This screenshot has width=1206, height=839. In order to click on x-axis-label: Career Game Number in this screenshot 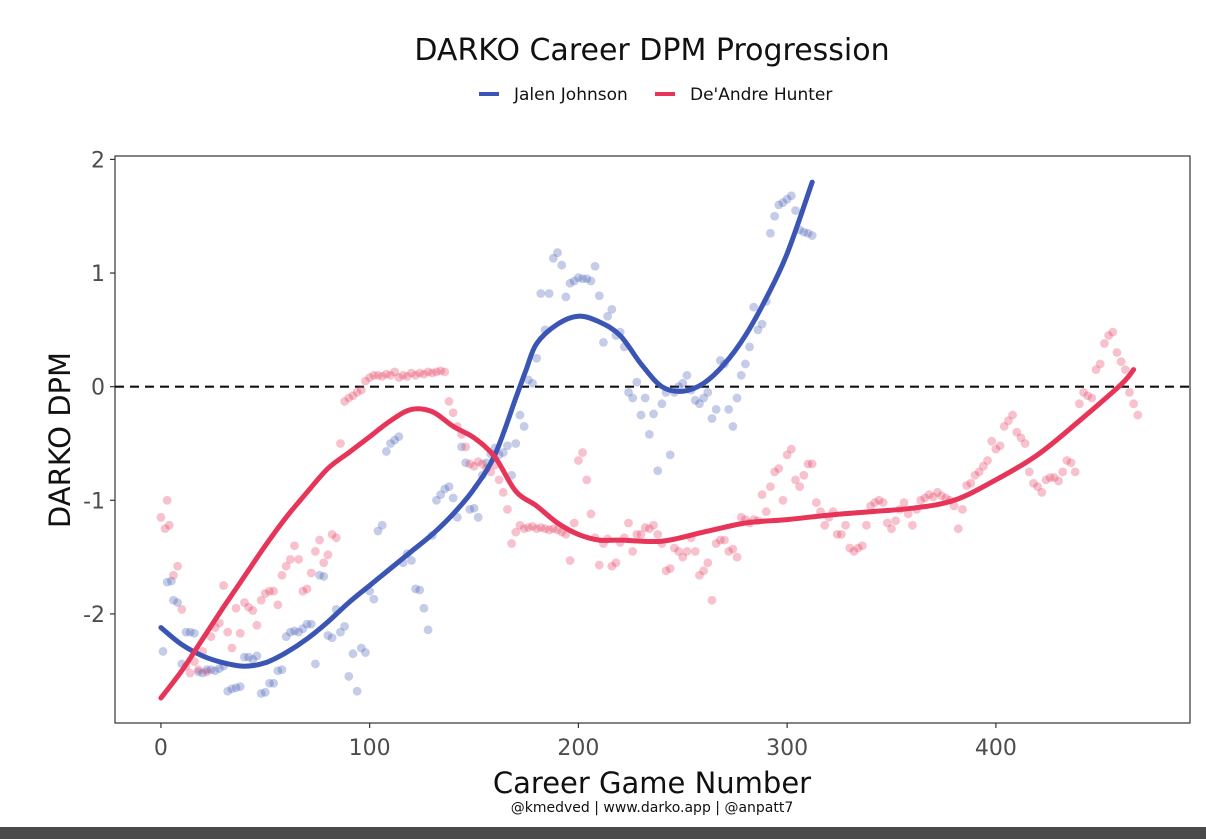, I will do `click(652, 783)`.